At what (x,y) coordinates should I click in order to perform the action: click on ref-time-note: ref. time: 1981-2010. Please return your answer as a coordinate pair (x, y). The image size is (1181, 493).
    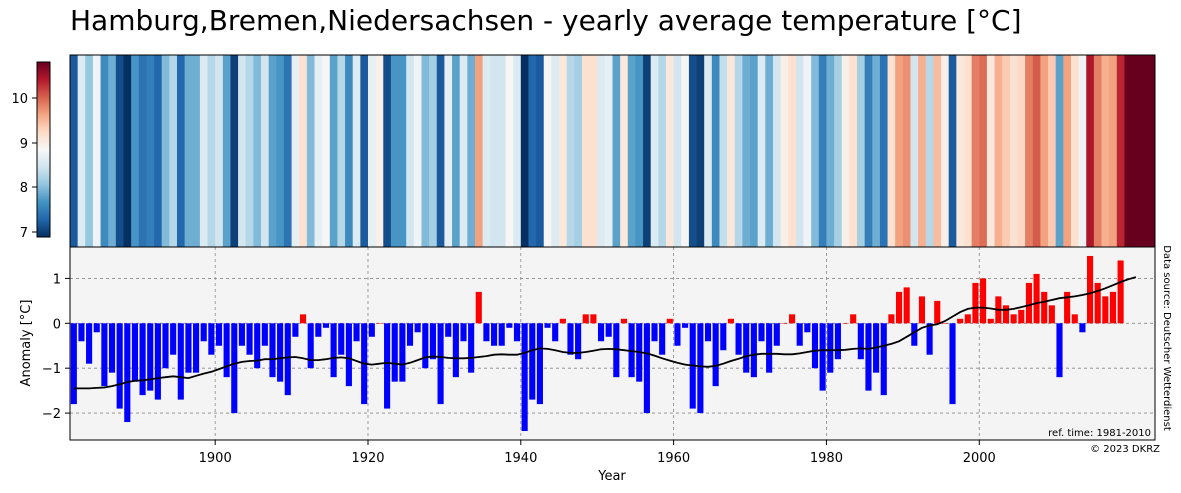
    Looking at the image, I should click on (1099, 433).